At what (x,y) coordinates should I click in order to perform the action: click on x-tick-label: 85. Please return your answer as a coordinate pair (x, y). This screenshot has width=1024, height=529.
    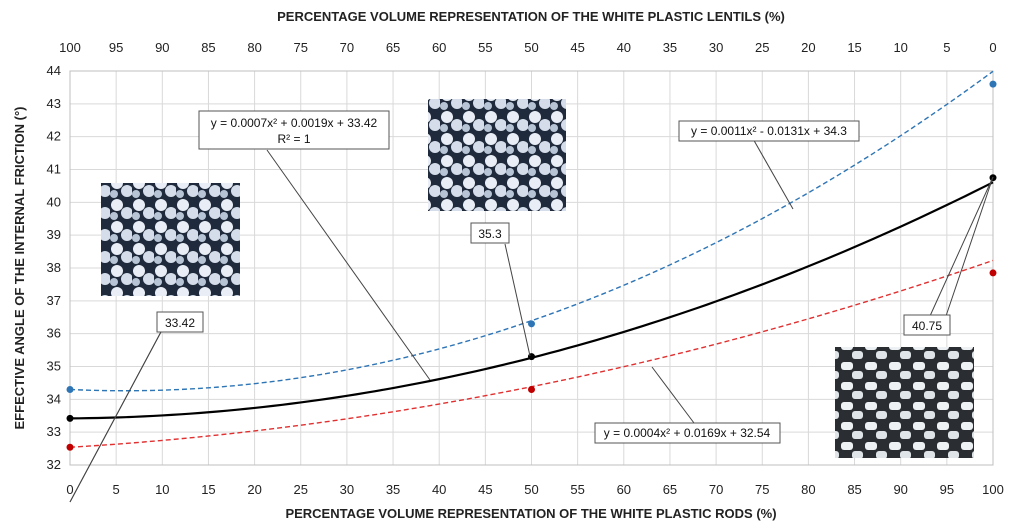
    Looking at the image, I should click on (854, 489).